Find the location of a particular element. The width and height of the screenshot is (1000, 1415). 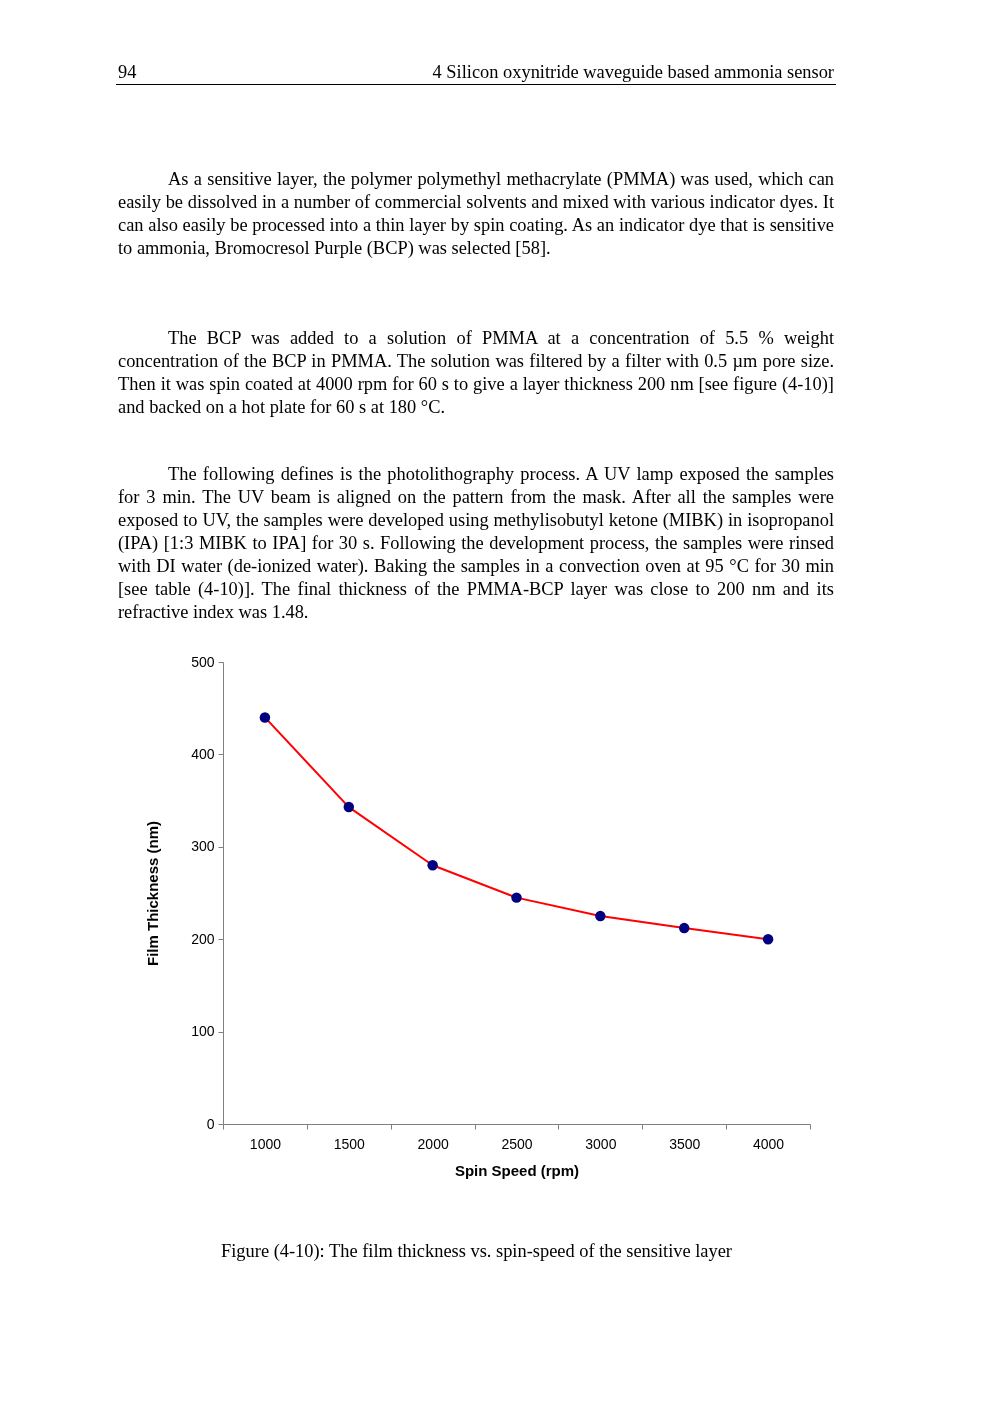

x-tick-label: 1000 is located at coordinates (265, 1143).